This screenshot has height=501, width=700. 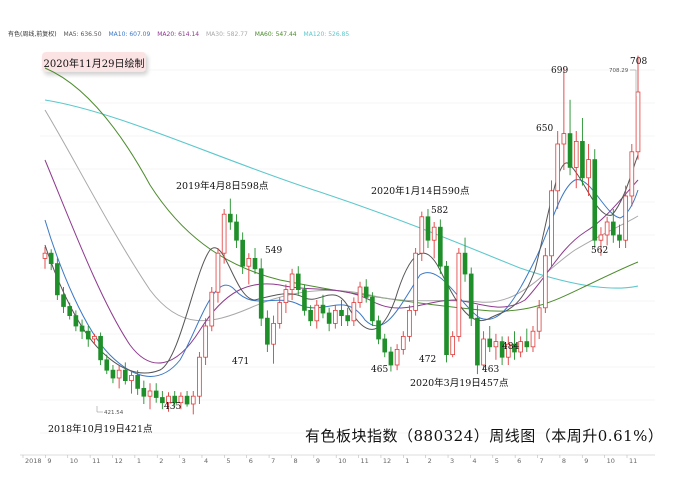 I want to click on high-marker-value: 708.29, so click(x=619, y=71).